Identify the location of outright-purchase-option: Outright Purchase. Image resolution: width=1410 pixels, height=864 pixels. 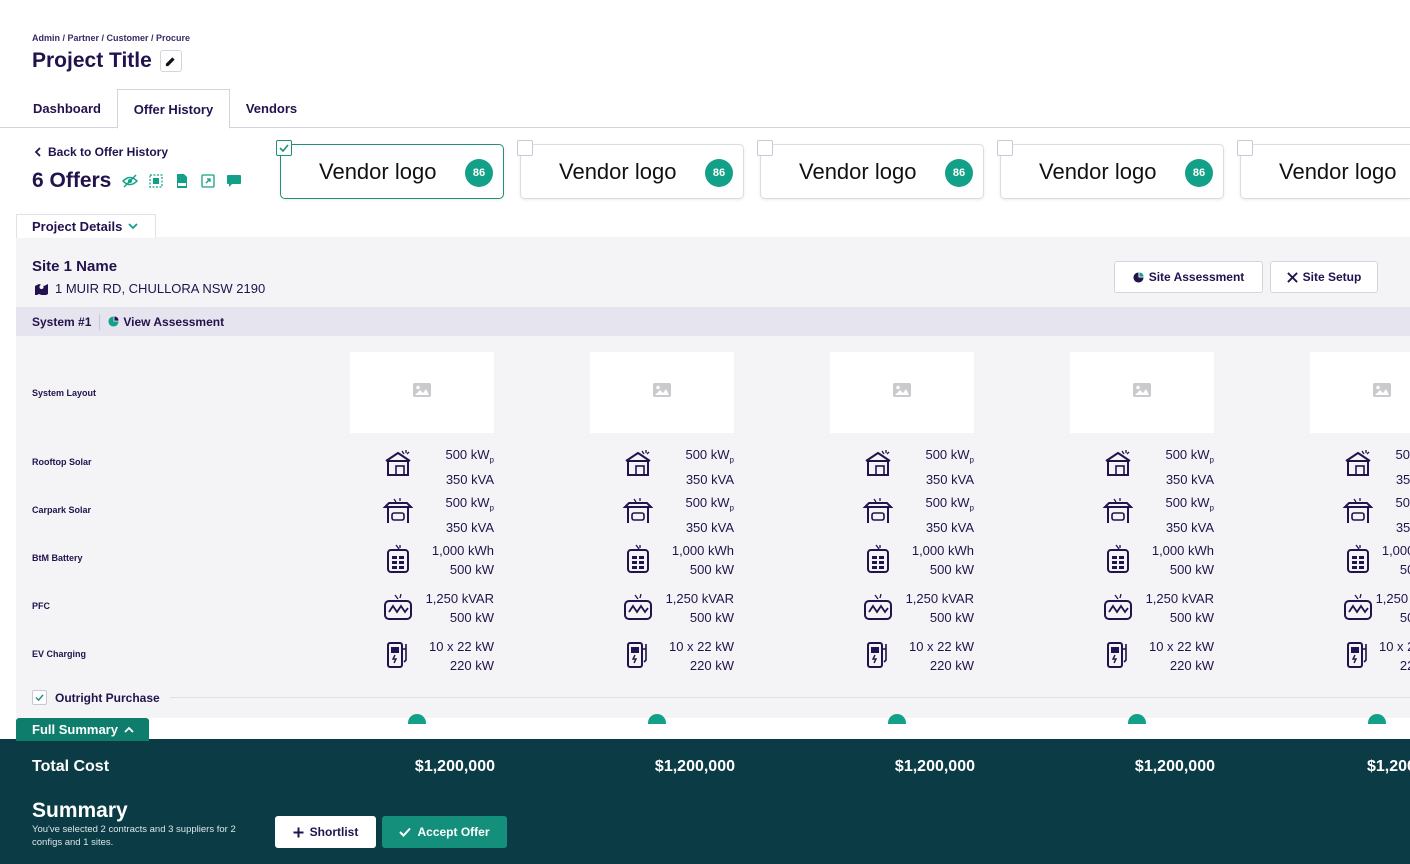
(96, 697).